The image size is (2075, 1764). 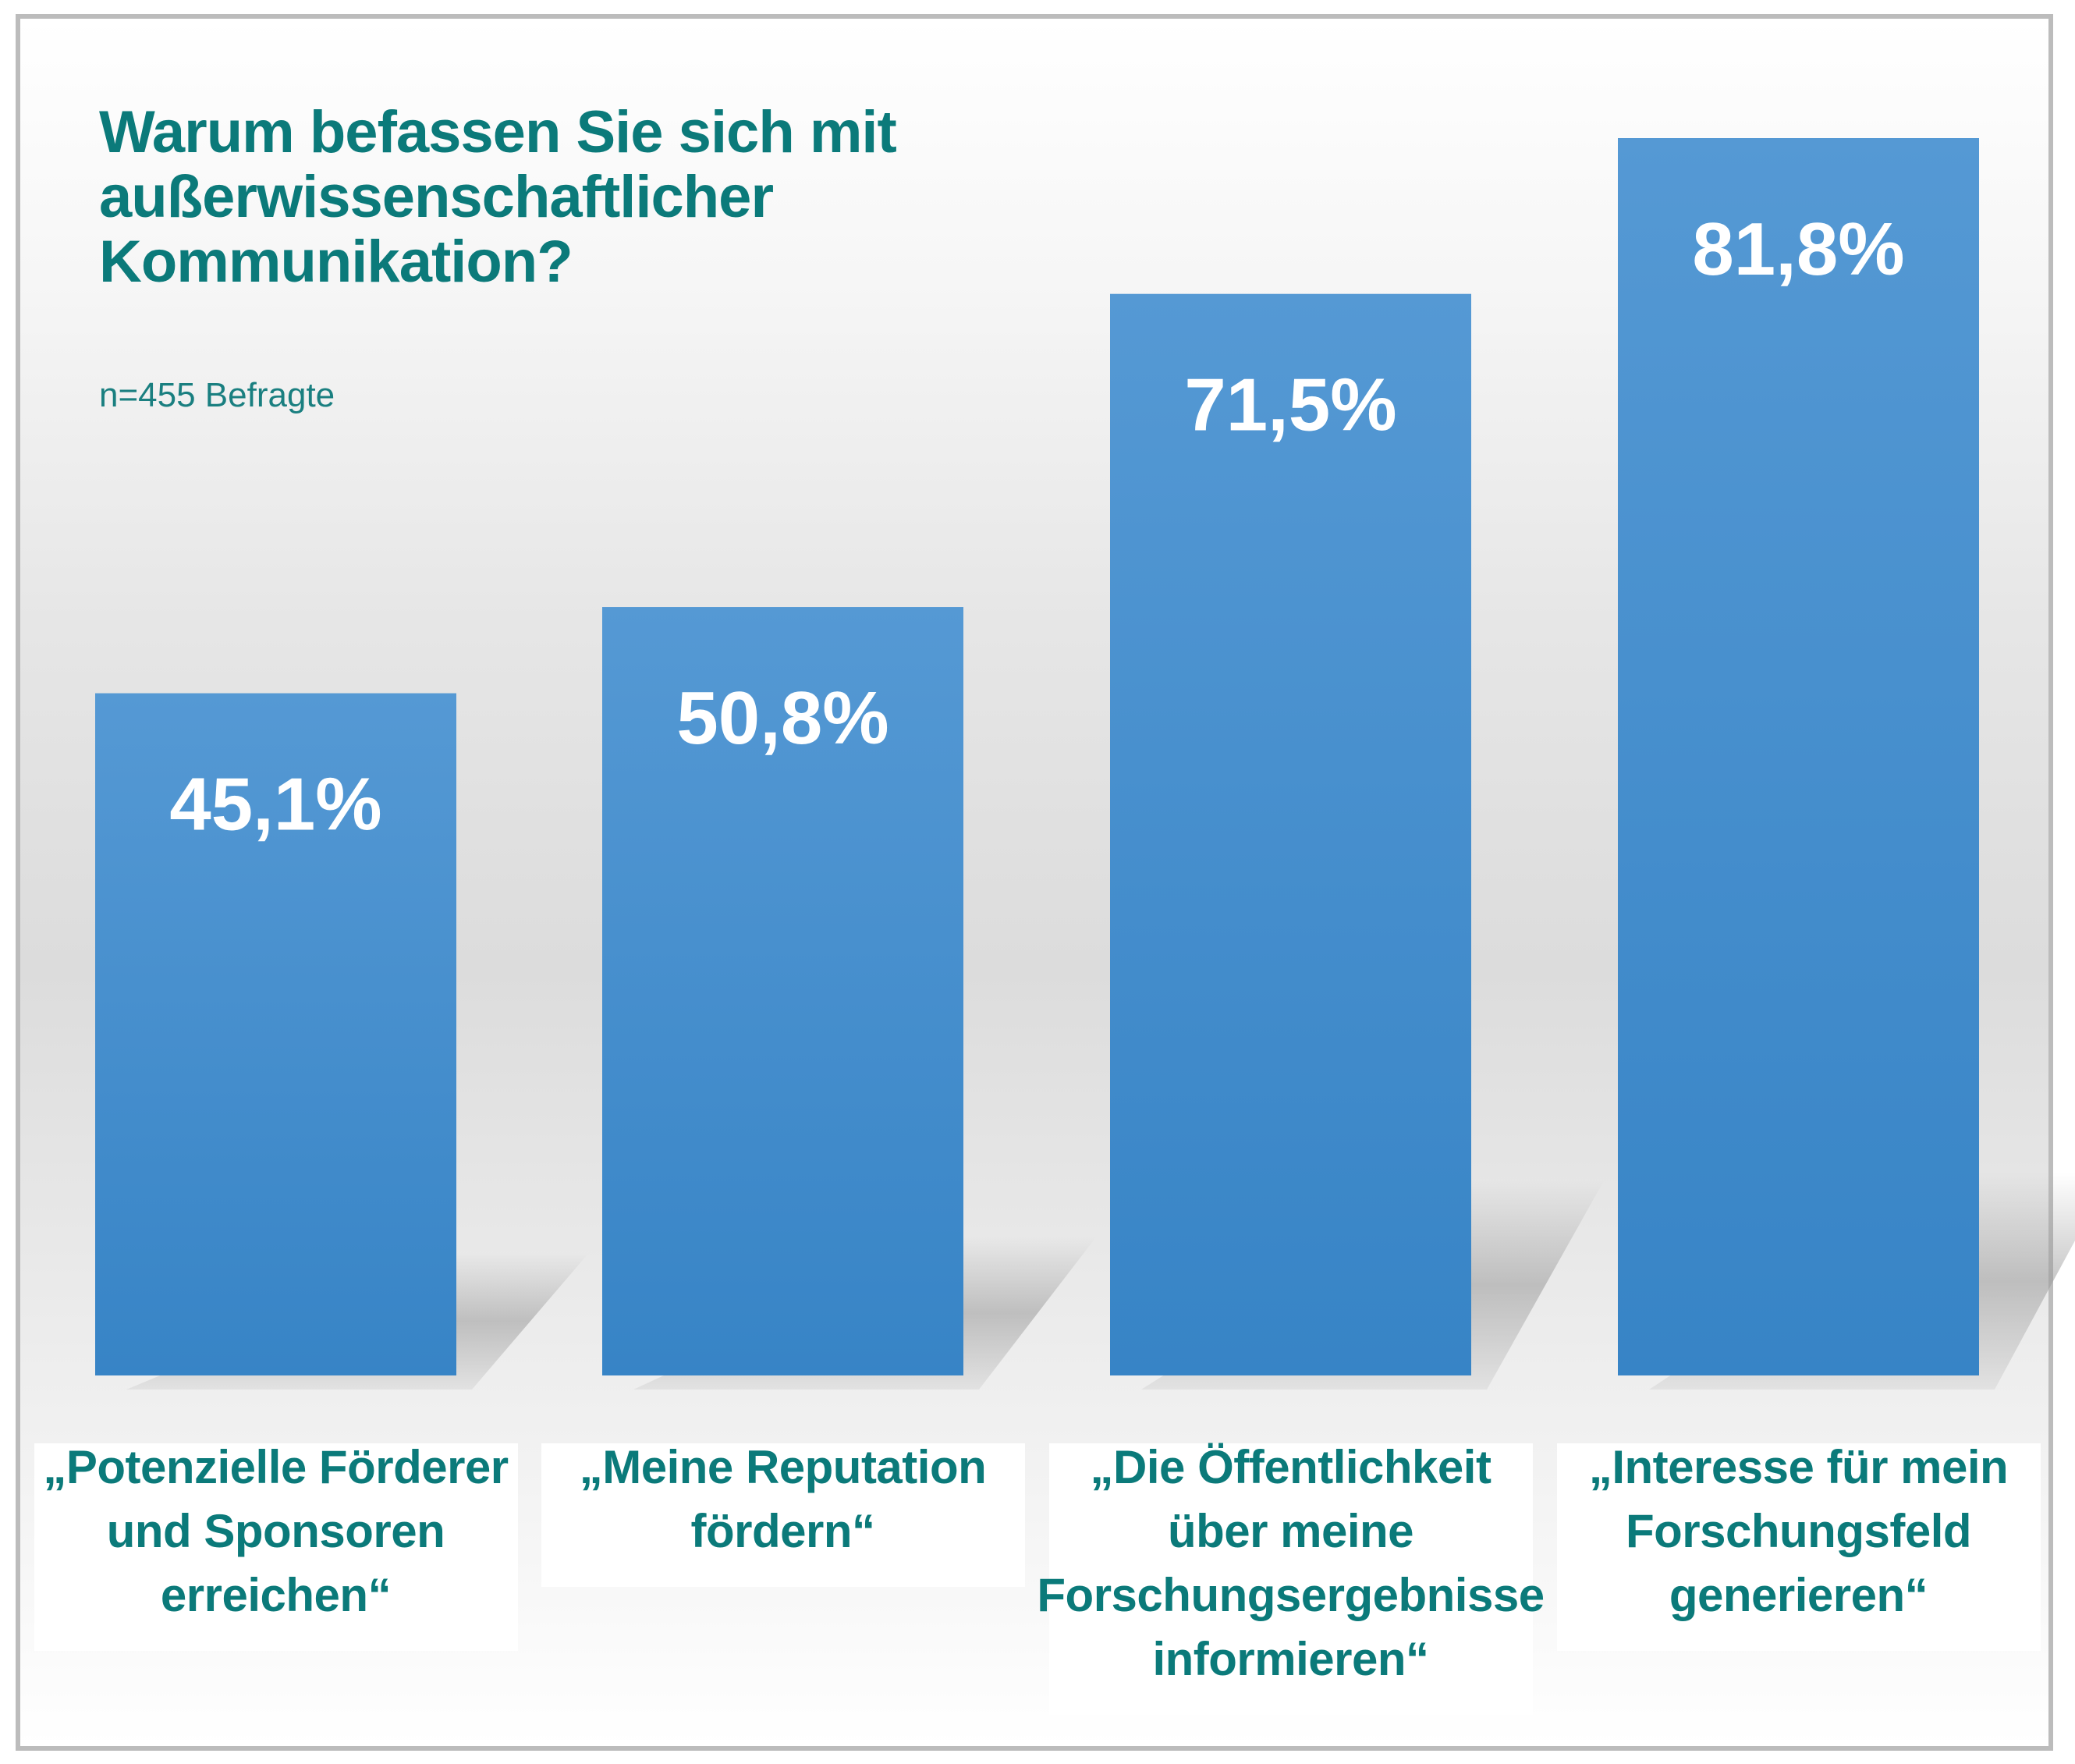 What do you see at coordinates (1290, 1659) in the screenshot?
I see `category-label-line: informieren“` at bounding box center [1290, 1659].